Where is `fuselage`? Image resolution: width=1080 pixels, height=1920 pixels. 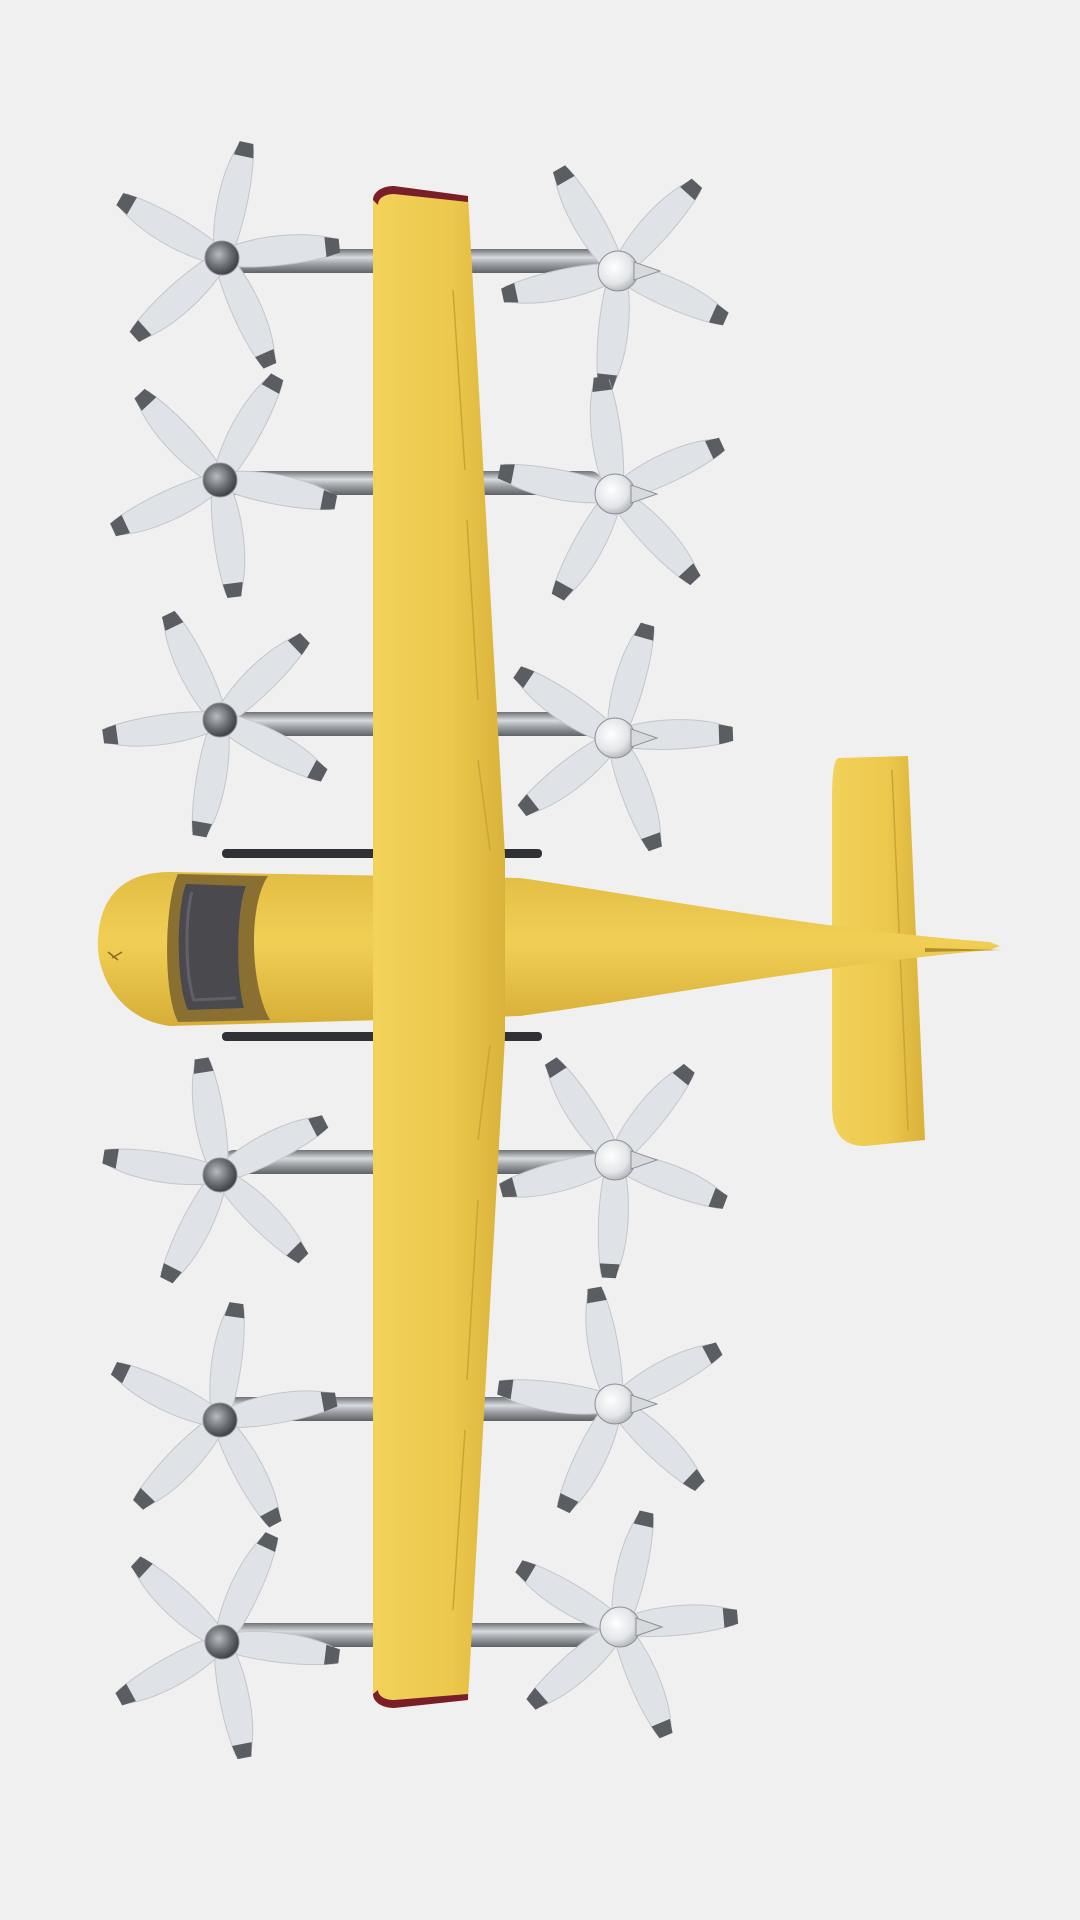
fuselage is located at coordinates (549, 949).